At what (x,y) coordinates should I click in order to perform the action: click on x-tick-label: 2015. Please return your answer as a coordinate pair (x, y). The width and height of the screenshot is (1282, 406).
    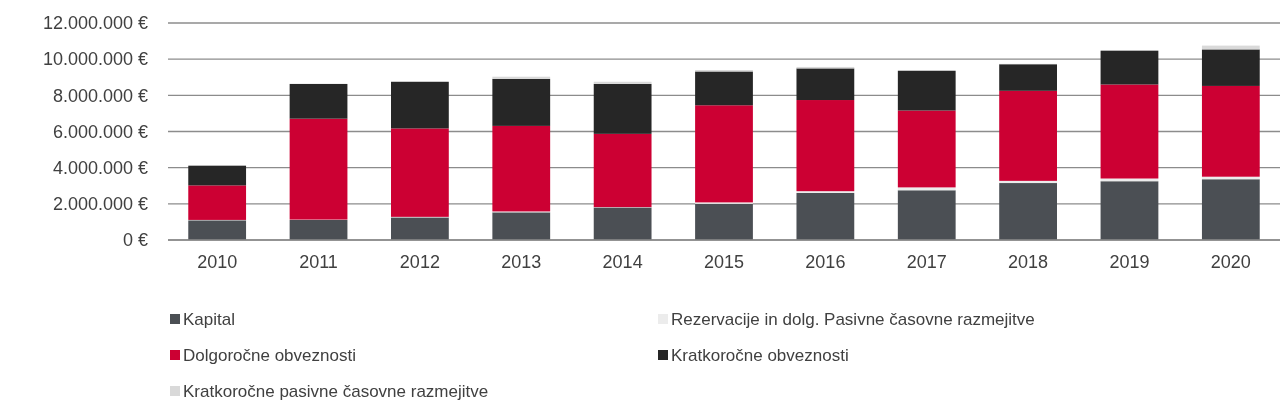
    Looking at the image, I should click on (724, 262).